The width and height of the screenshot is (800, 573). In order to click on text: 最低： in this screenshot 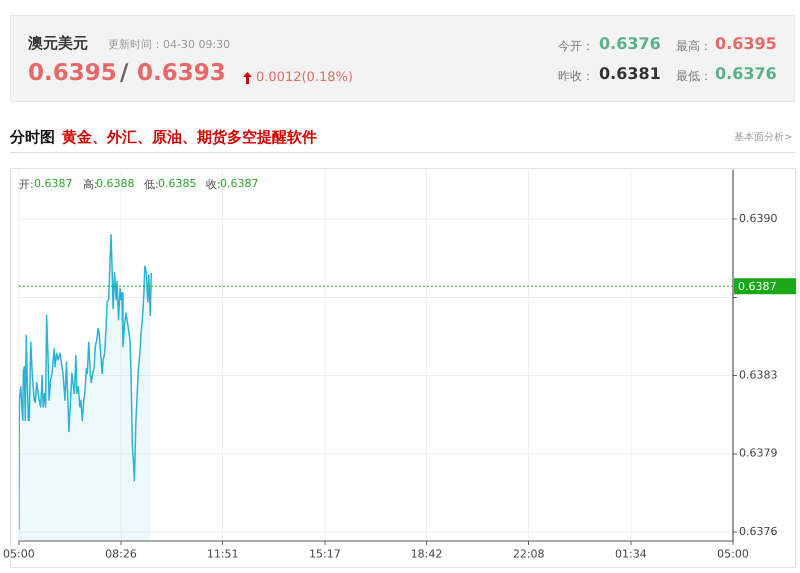, I will do `click(694, 76)`.